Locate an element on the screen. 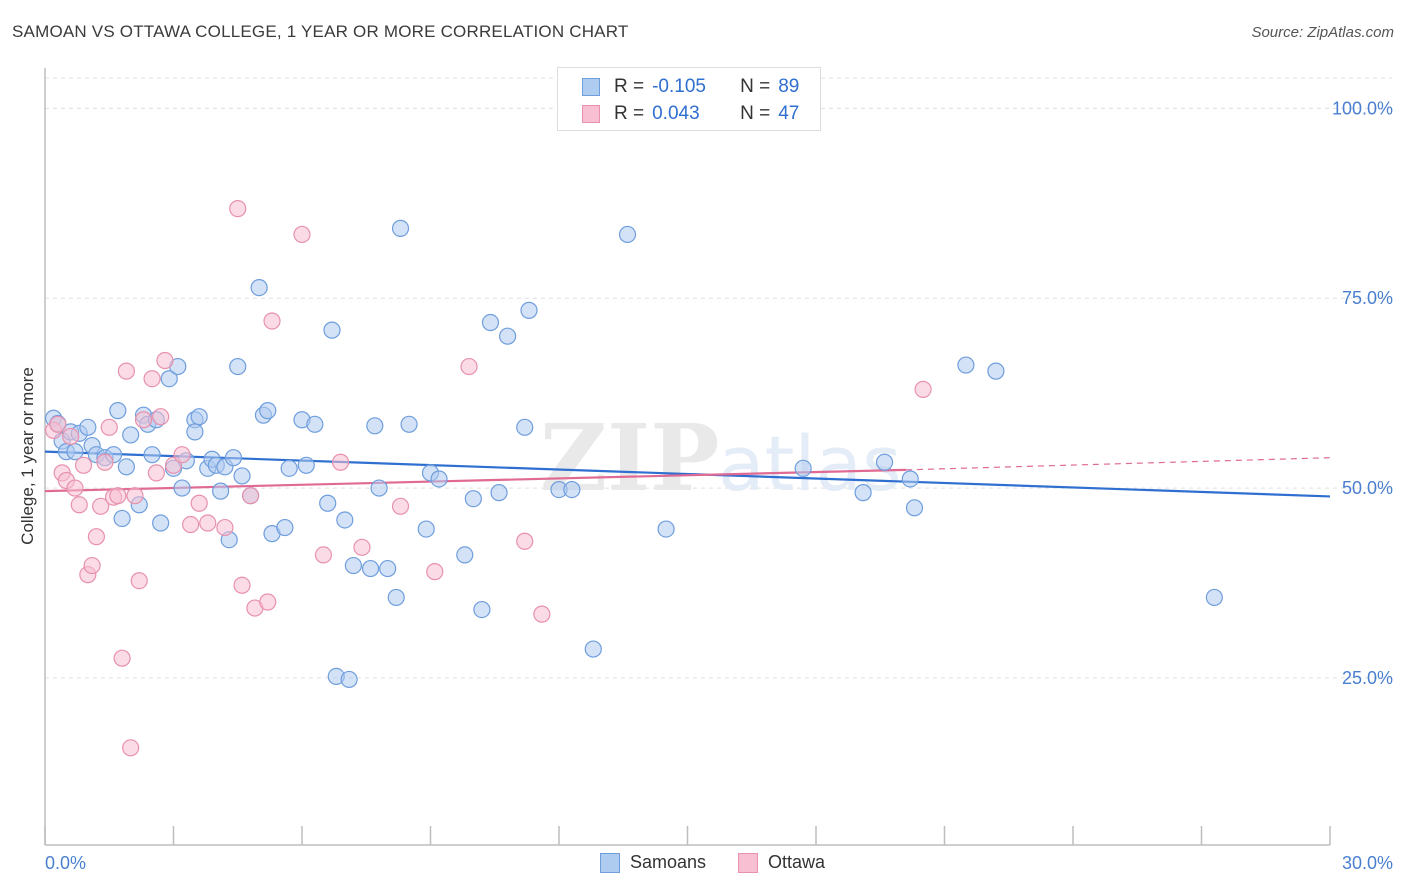 The height and width of the screenshot is (892, 1406). y-tick-label: 25.0% is located at coordinates (1367, 678).